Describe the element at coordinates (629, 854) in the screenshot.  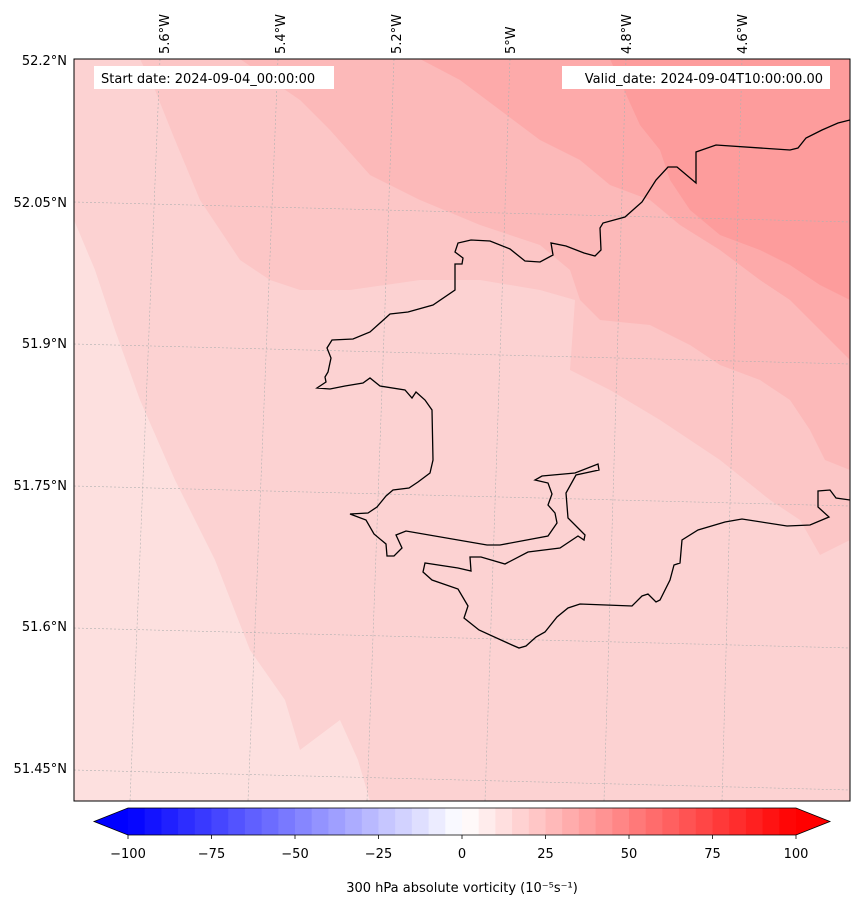
I see `colorbar-tick-label: 50` at that location.